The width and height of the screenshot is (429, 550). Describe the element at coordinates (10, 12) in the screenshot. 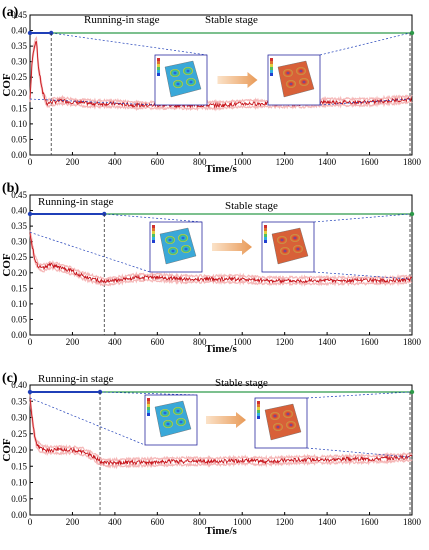

I see `panel-label: (a)` at that location.